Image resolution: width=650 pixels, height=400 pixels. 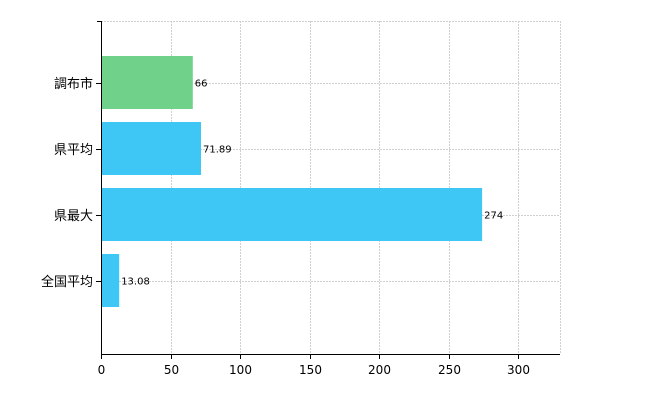 What do you see at coordinates (73, 84) in the screenshot?
I see `category-label: 調布市` at bounding box center [73, 84].